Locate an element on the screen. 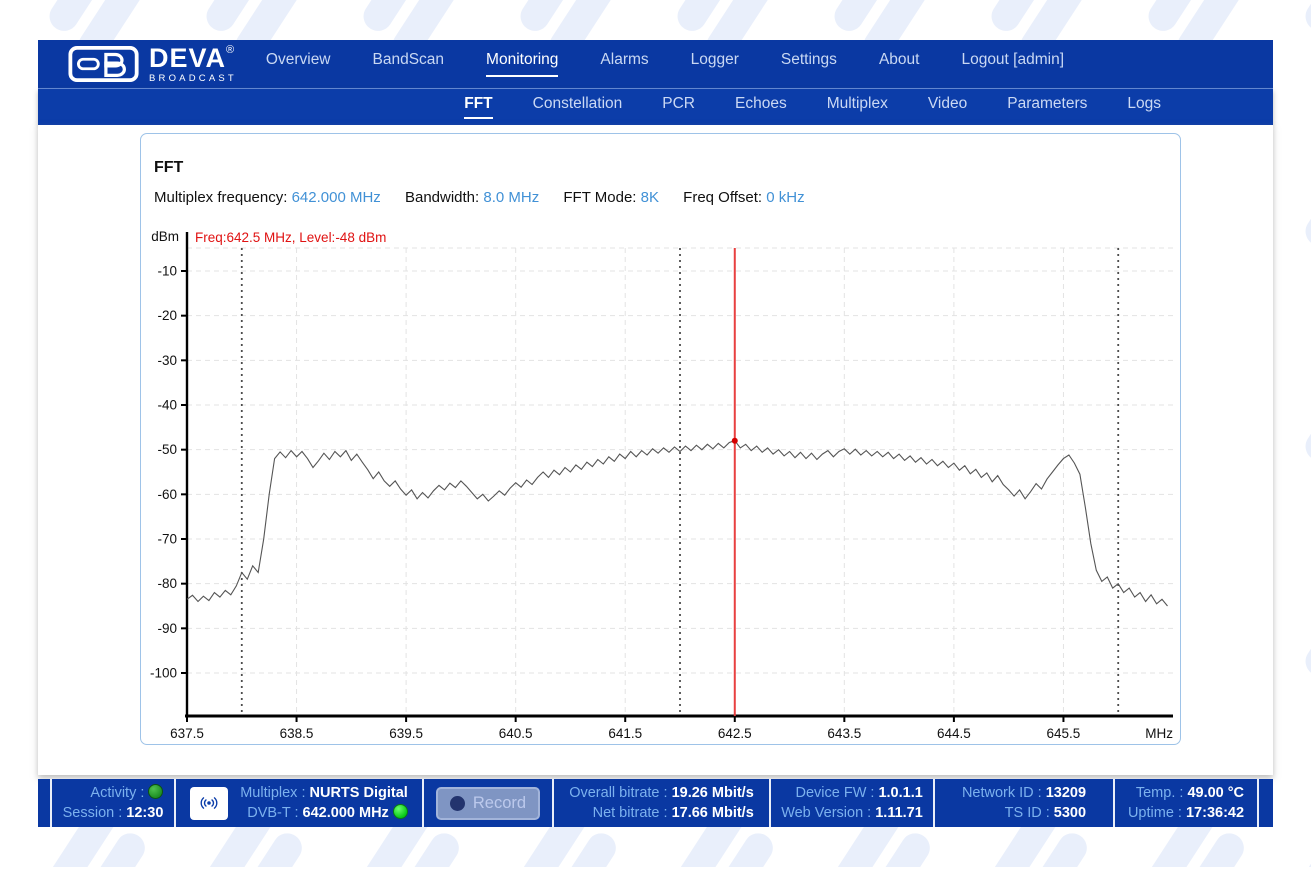 This screenshot has height=872, width=1311. multiplex-row: Multiplex : NURTS Digital is located at coordinates (324, 793).